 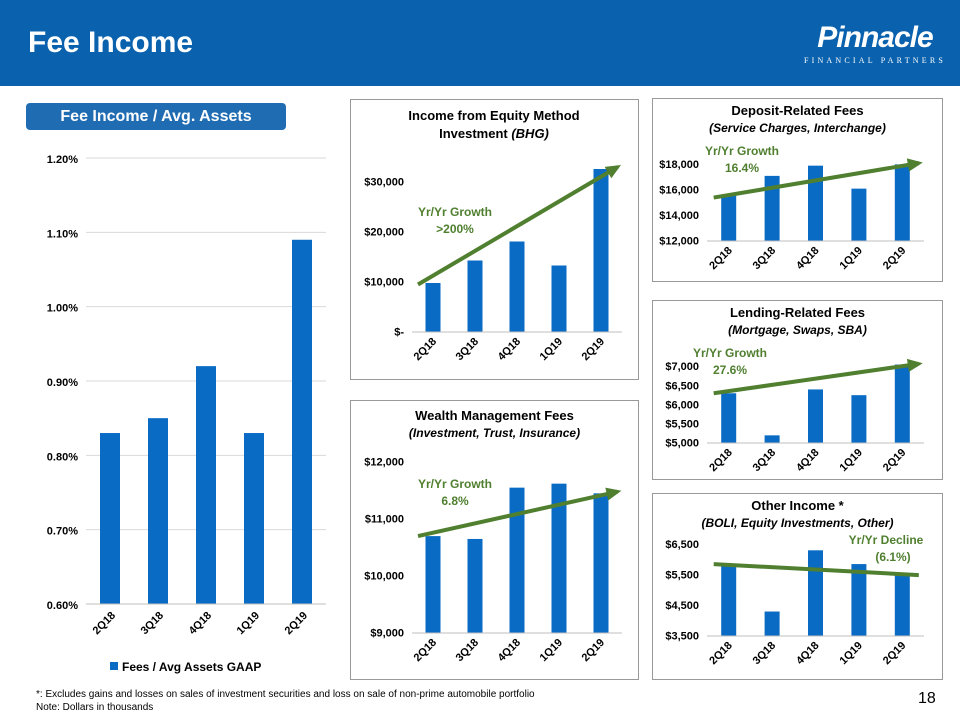 I want to click on chart-title-line2: Investment (BHG), so click(x=494, y=133).